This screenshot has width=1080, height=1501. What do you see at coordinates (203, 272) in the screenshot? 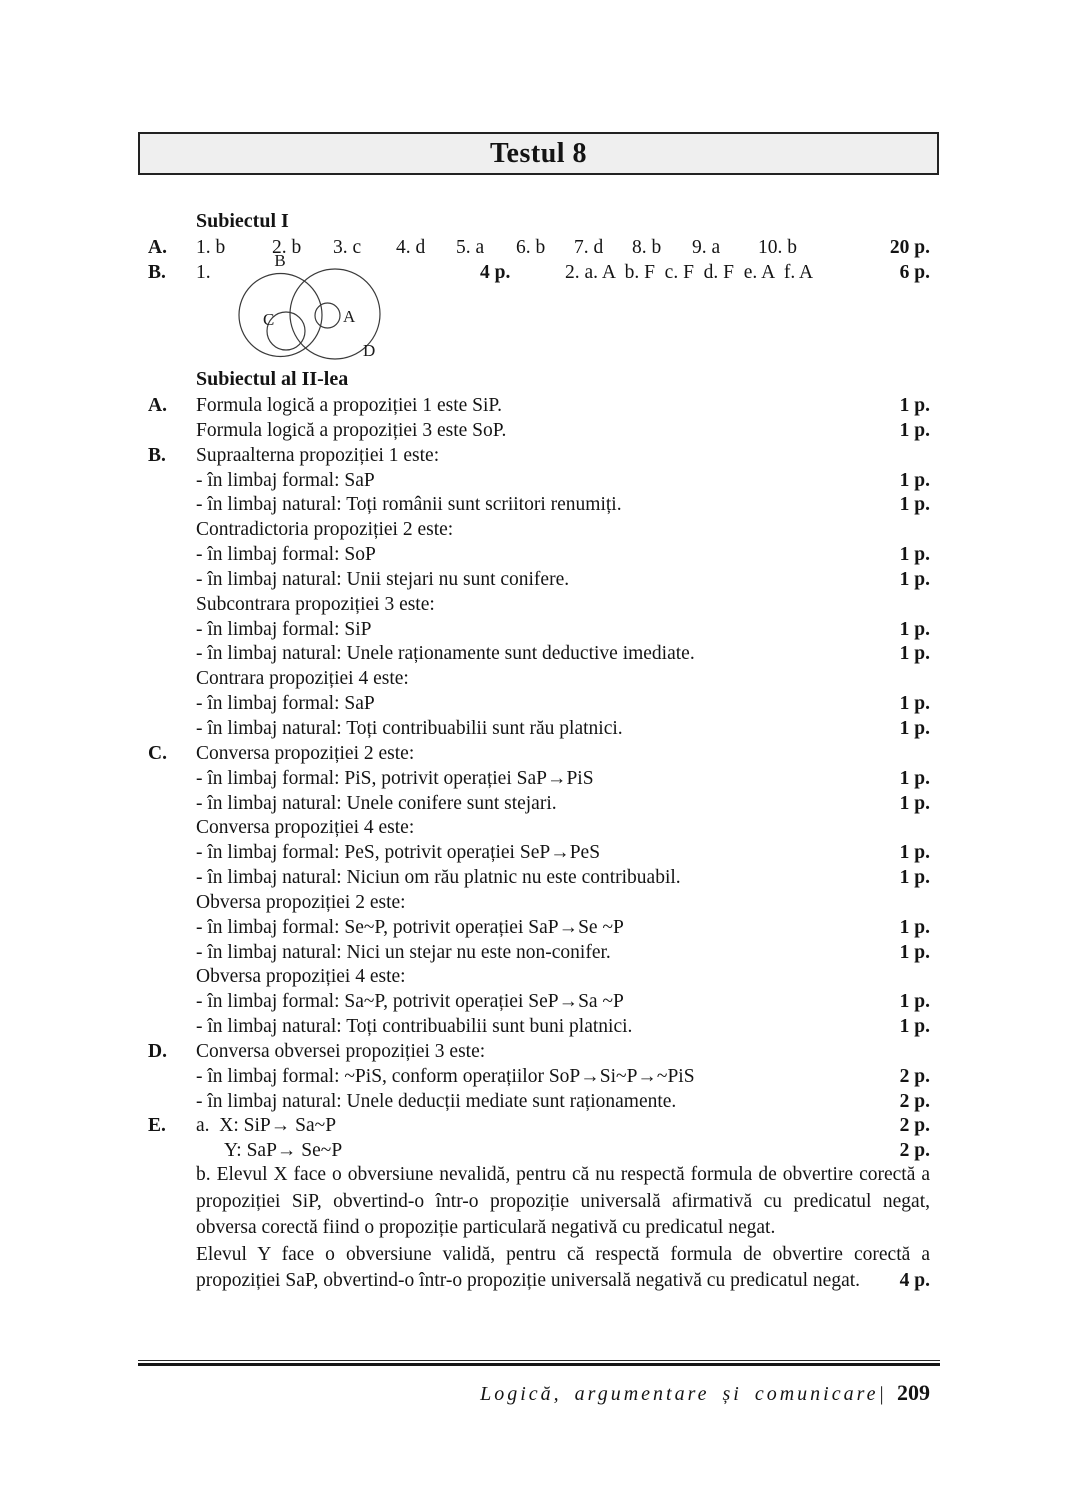
I see `answer-item: 1.` at bounding box center [203, 272].